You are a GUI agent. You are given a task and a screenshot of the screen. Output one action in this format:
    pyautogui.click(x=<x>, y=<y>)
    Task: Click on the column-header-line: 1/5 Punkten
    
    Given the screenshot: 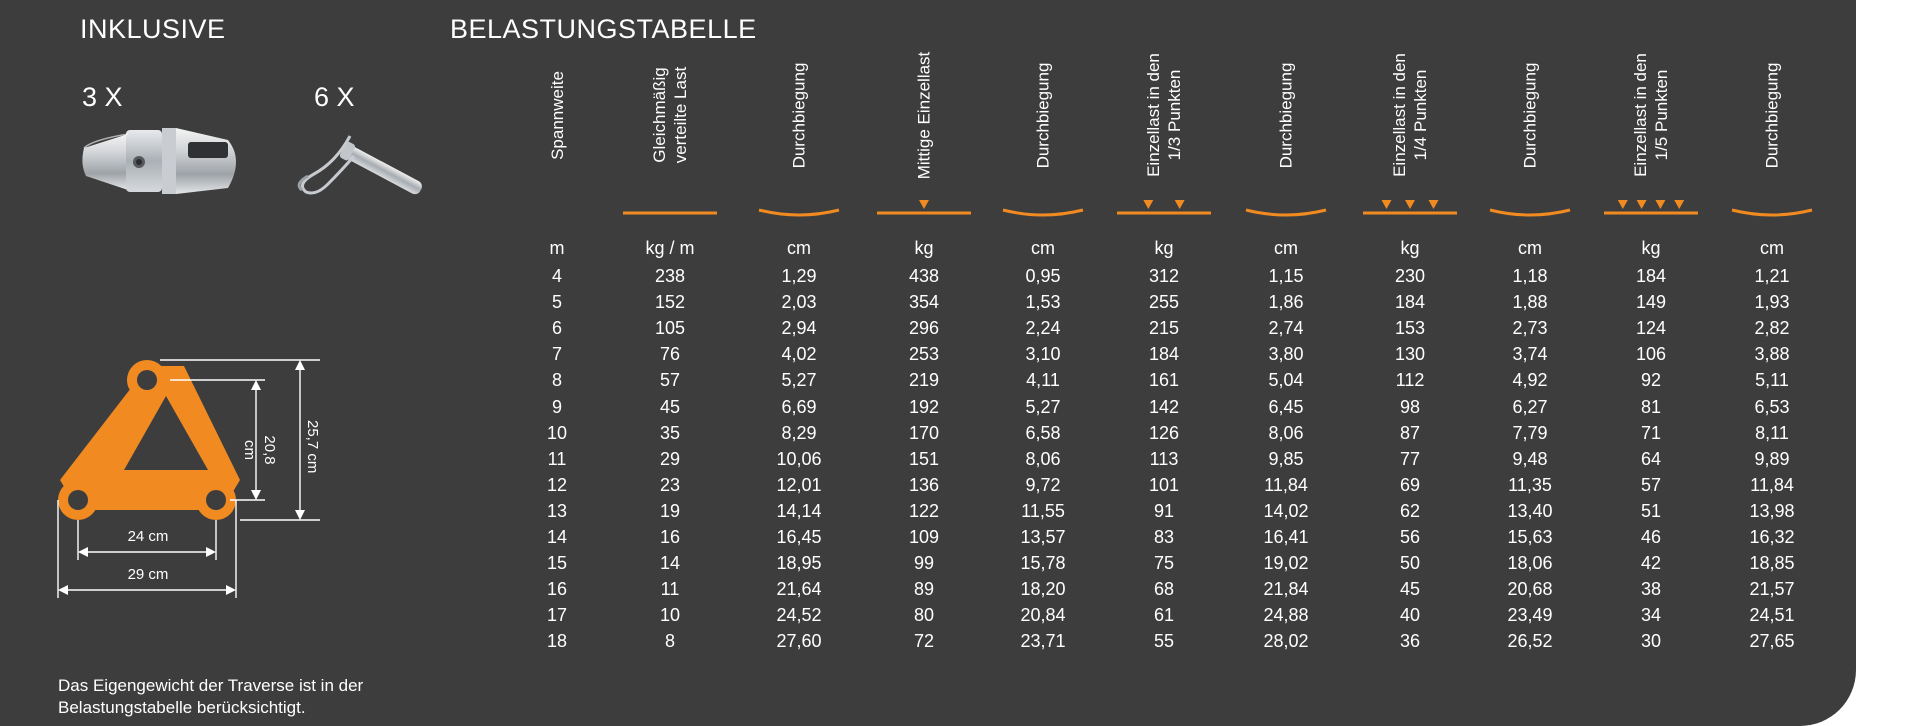 What is the action you would take?
    pyautogui.click(x=1661, y=115)
    